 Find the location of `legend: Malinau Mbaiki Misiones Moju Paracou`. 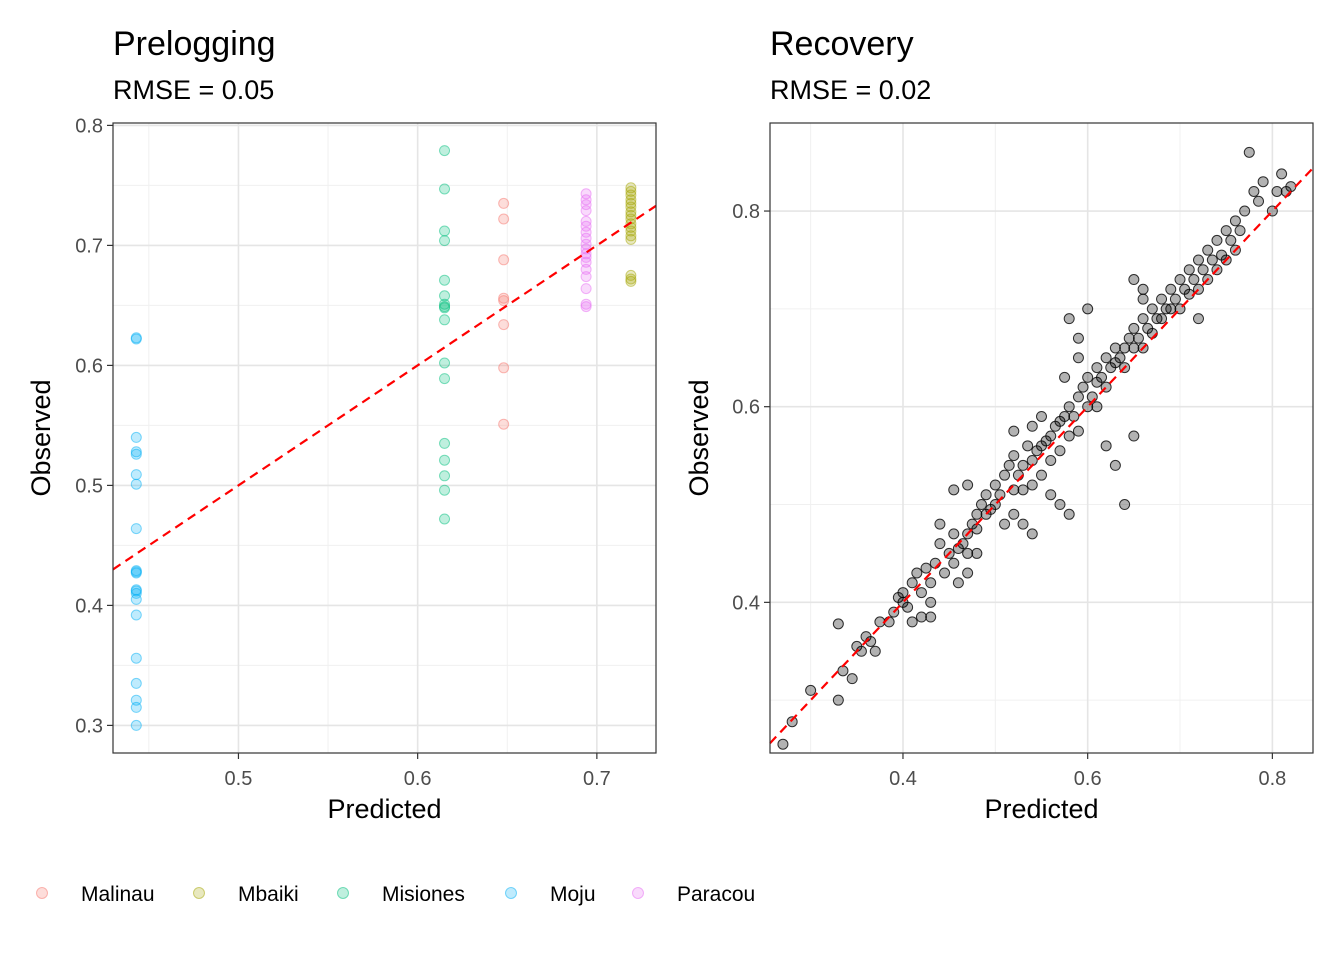

legend: Malinau Mbaiki Misiones Moju Paracou is located at coordinates (395, 894).